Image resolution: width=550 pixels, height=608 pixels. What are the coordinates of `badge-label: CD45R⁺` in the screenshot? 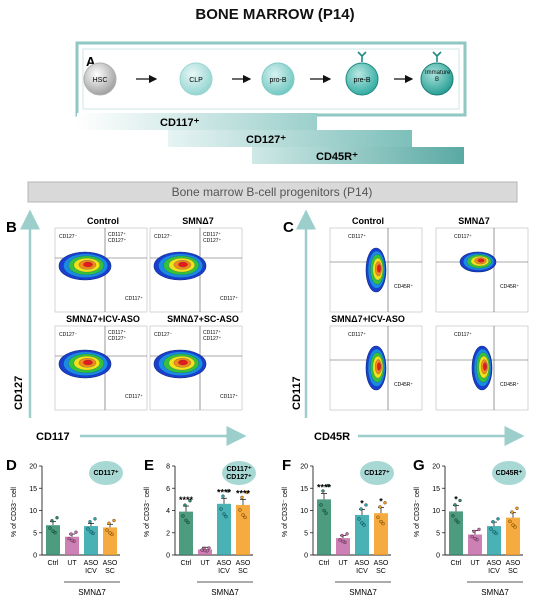 It's located at (509, 473).